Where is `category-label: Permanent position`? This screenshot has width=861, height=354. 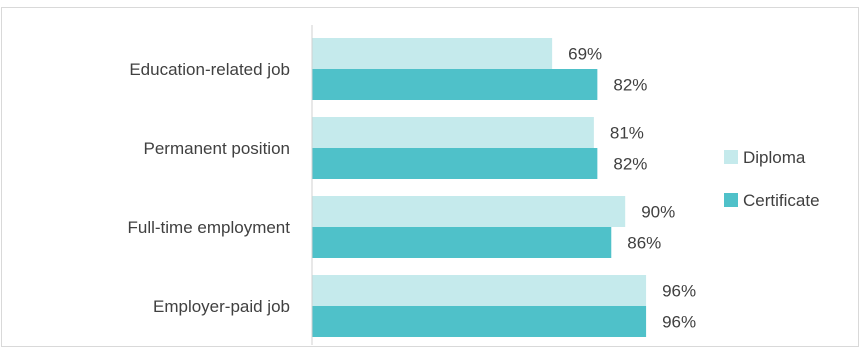 category-label: Permanent position is located at coordinates (217, 148).